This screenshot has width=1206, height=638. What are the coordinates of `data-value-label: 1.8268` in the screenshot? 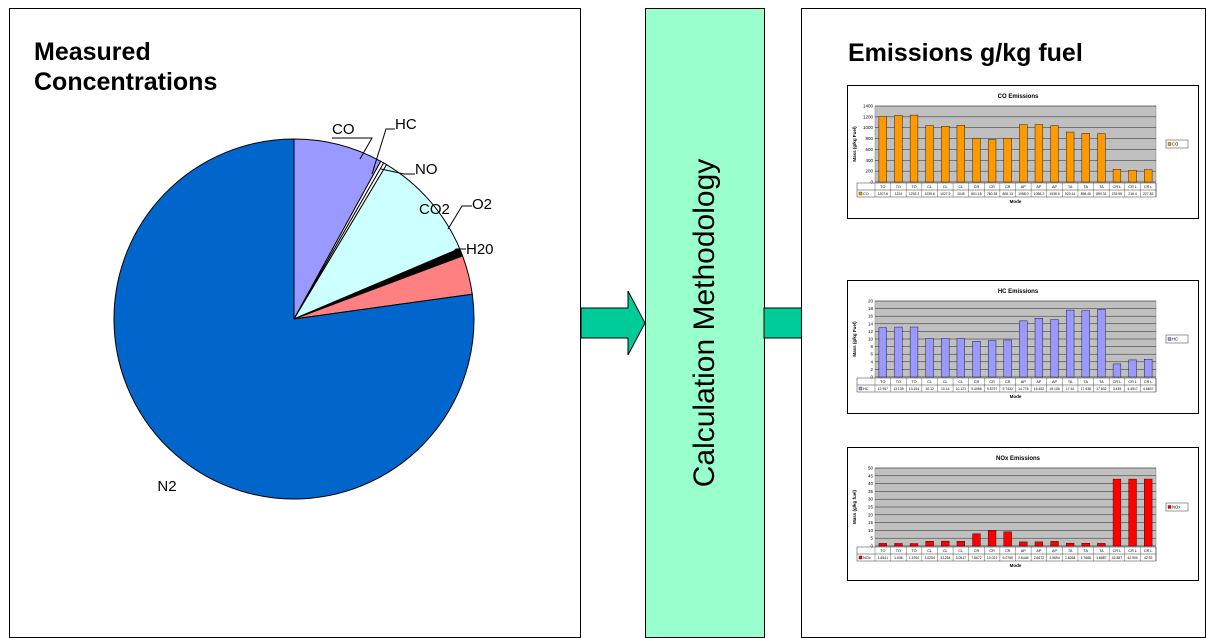 It's located at (1070, 558).